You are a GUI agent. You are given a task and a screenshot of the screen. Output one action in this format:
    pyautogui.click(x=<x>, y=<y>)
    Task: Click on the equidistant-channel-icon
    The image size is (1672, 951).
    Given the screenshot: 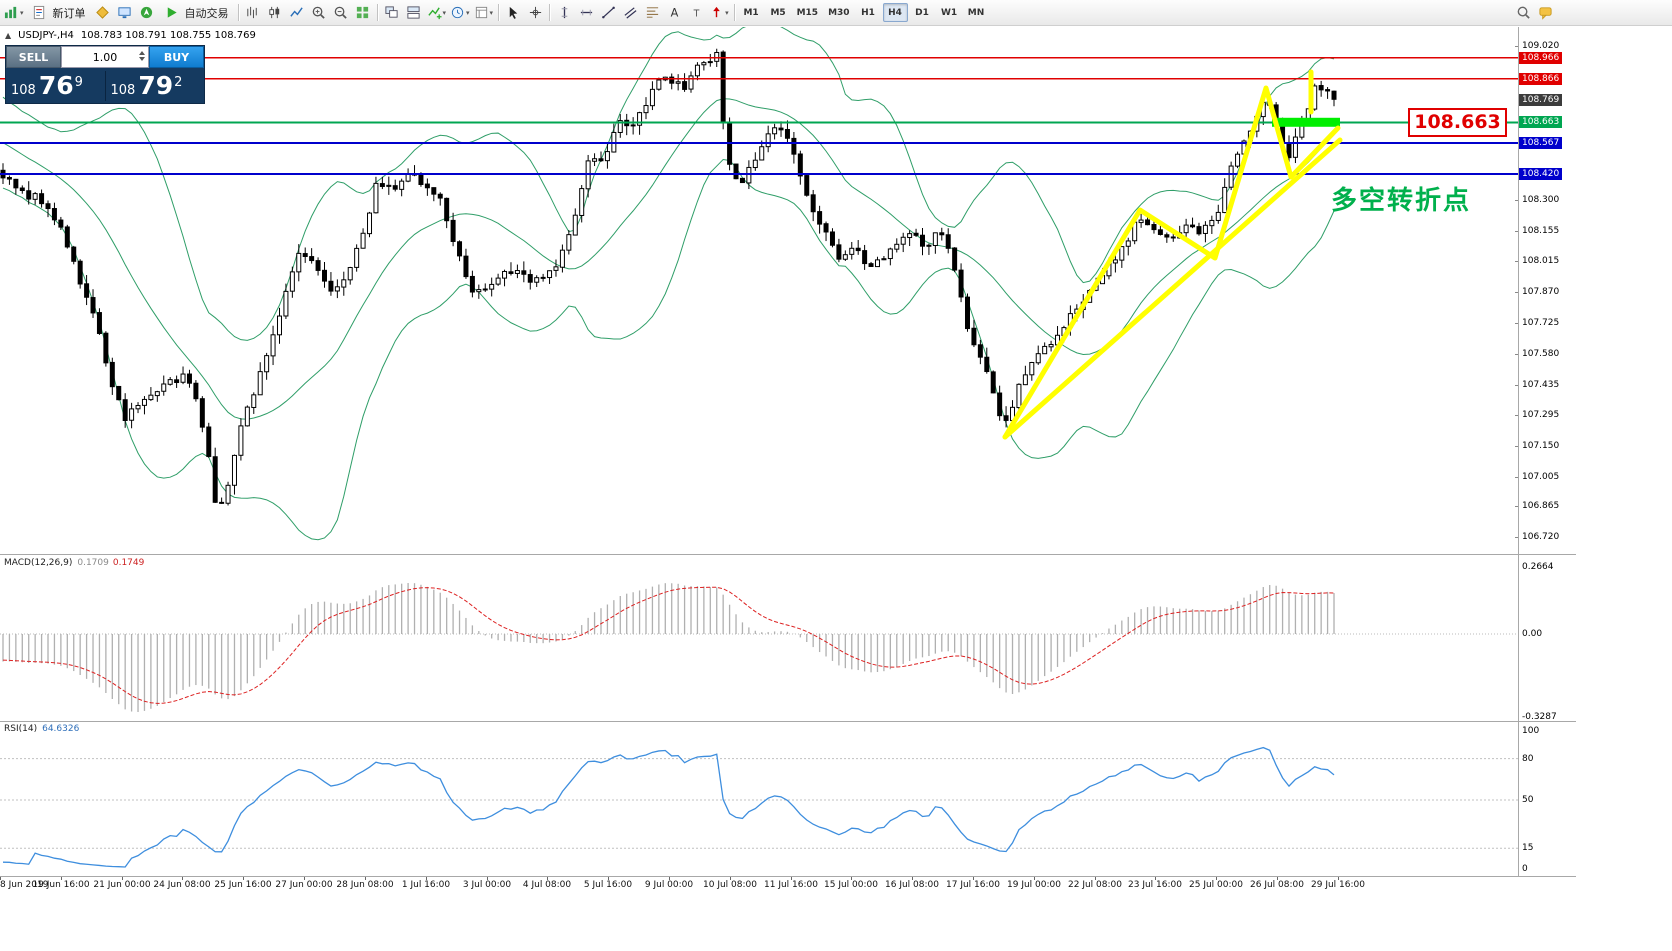 What is the action you would take?
    pyautogui.click(x=630, y=12)
    